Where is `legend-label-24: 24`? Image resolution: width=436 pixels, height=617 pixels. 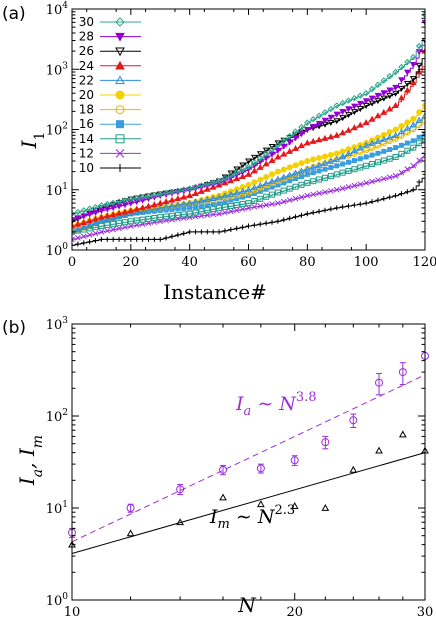
legend-label-24: 24 is located at coordinates (86, 66).